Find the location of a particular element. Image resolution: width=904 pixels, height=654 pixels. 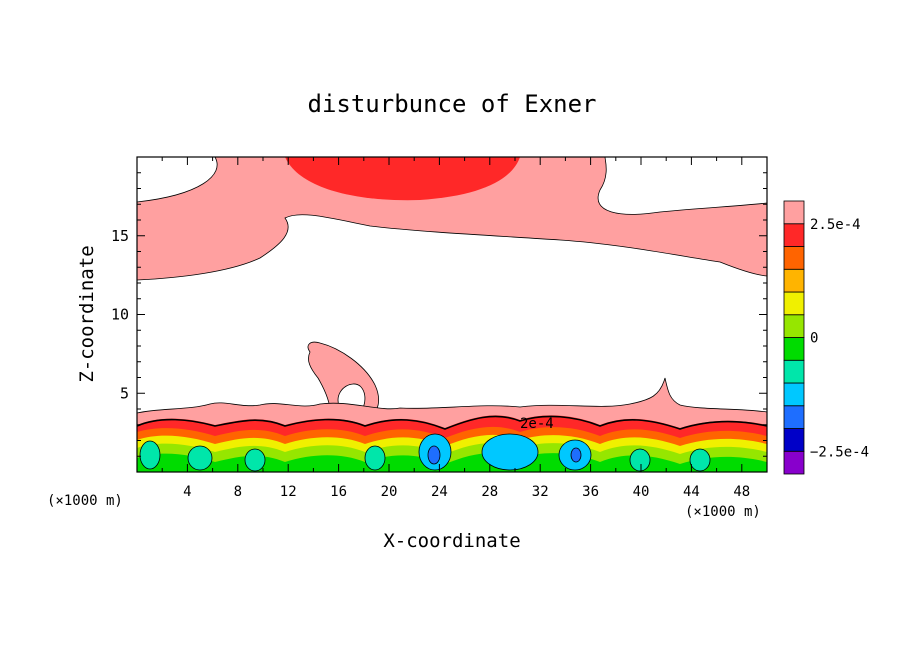

contour-label: 2e-4 is located at coordinates (537, 424).